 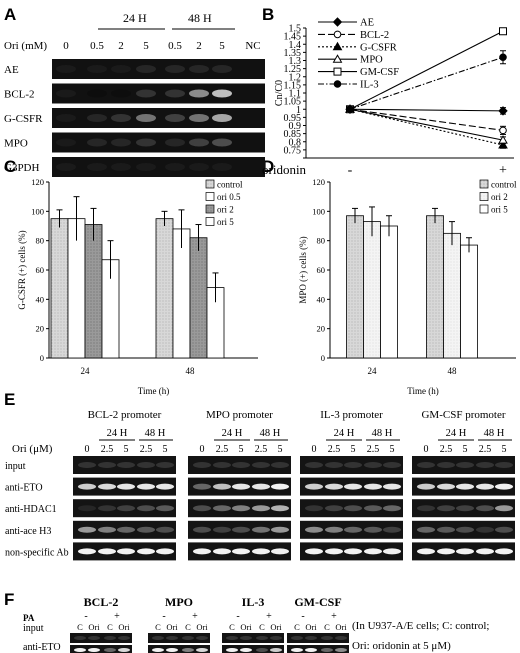 What do you see at coordinates (42, 647) in the screenshot?
I see `panel-f-row-label: anti-ETO` at bounding box center [42, 647].